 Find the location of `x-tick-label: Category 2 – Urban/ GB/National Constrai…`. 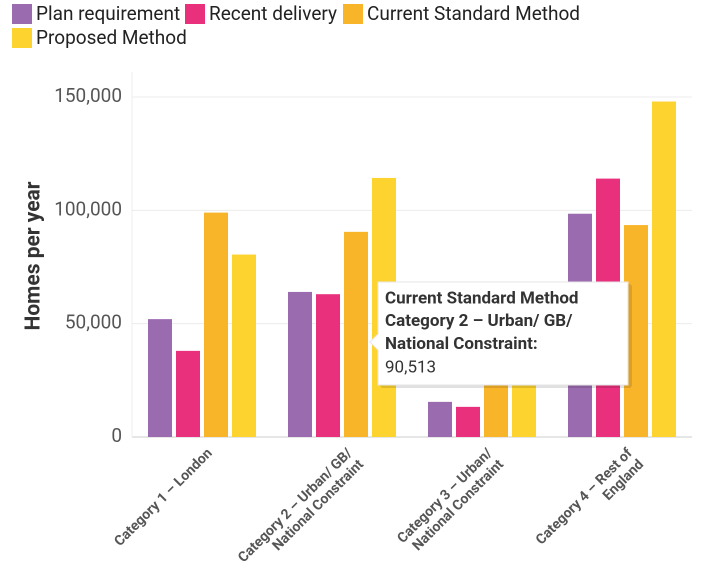

x-tick-label: Category 2 – Urban/ GB/National Constrai… is located at coordinates (301, 506).